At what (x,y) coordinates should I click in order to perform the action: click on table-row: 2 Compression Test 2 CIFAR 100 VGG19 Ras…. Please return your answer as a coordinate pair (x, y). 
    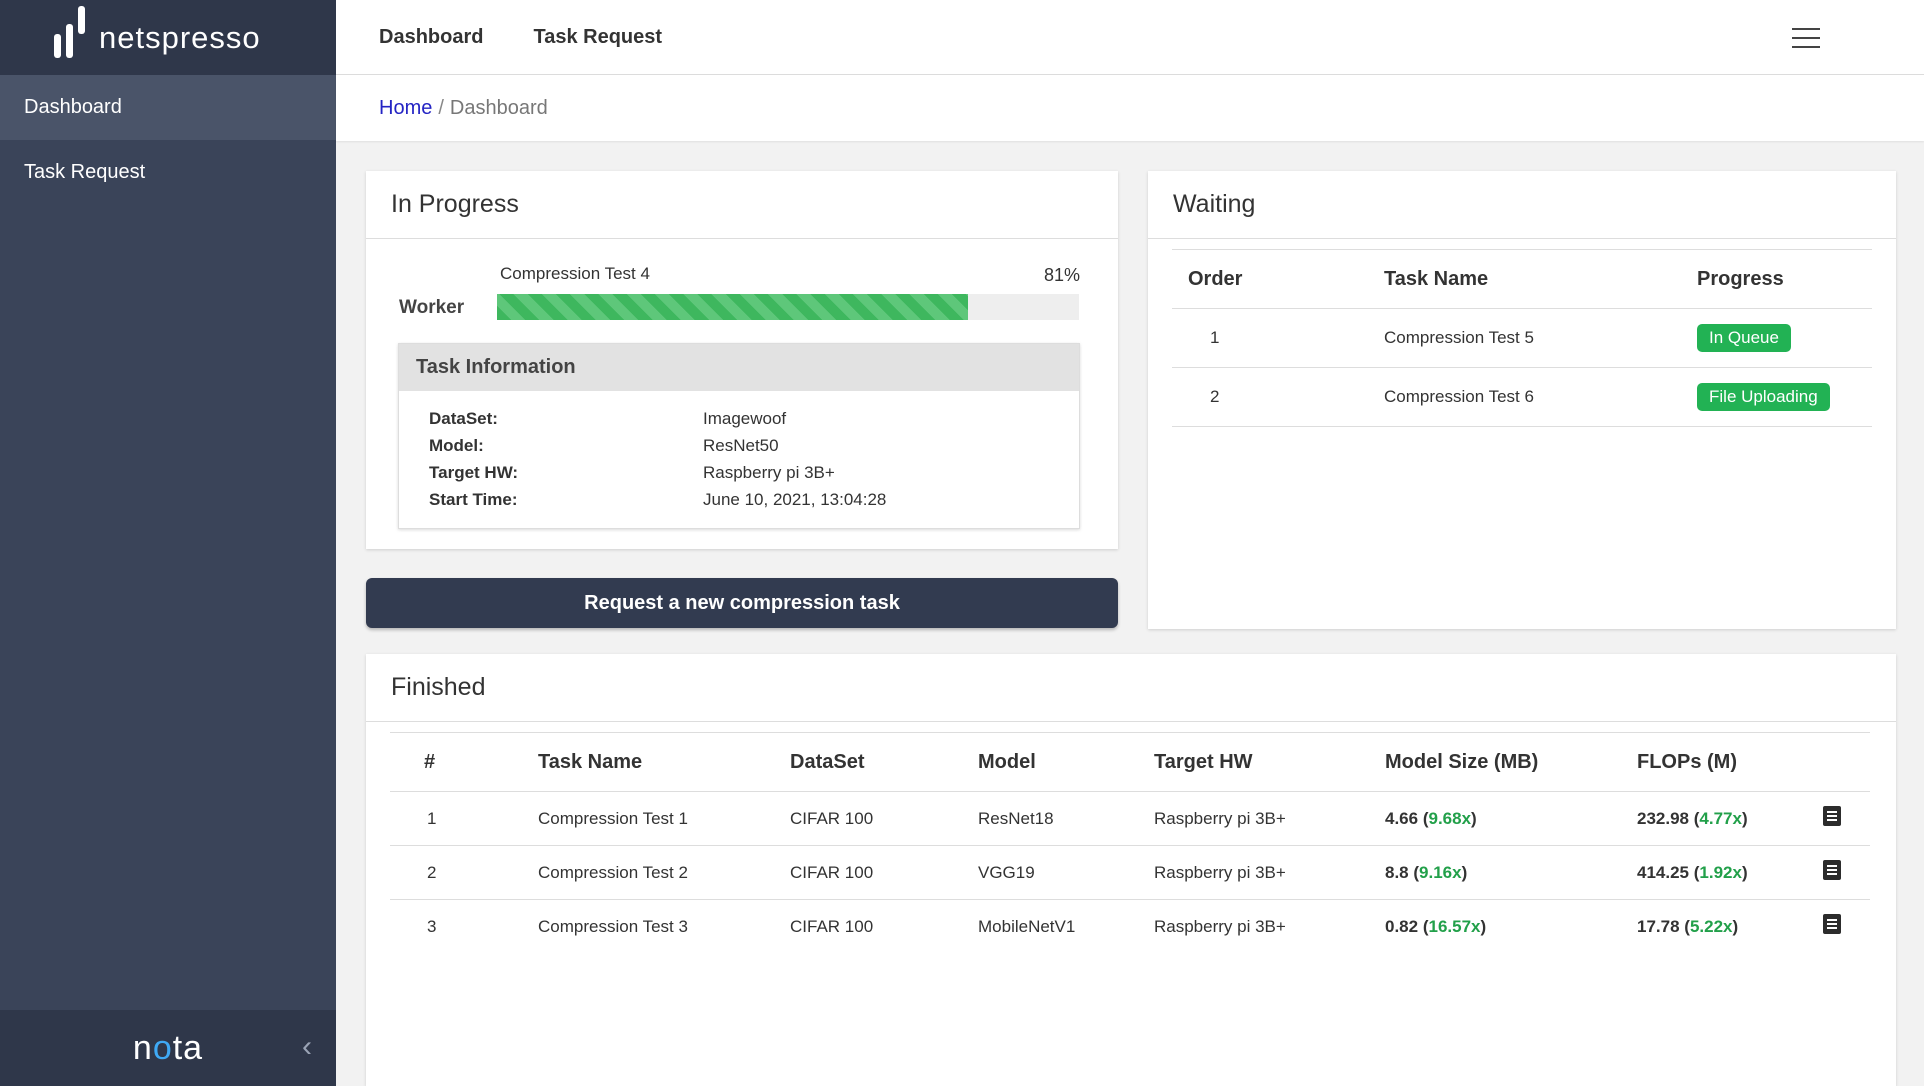
    Looking at the image, I should click on (1130, 872).